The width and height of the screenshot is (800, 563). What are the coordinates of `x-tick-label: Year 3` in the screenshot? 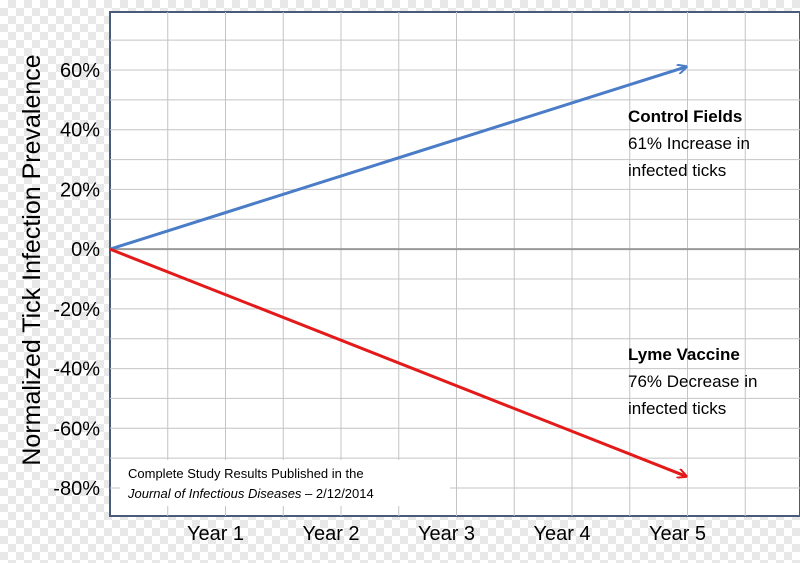 It's located at (446, 534).